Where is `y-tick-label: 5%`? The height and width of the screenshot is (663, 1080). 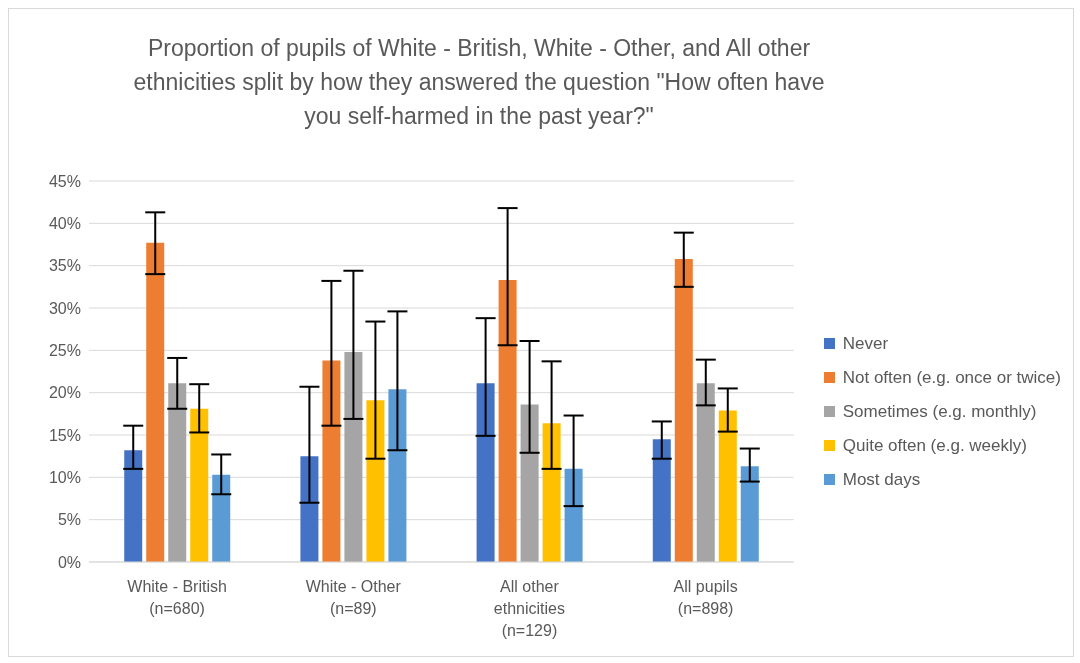
y-tick-label: 5% is located at coordinates (69, 520).